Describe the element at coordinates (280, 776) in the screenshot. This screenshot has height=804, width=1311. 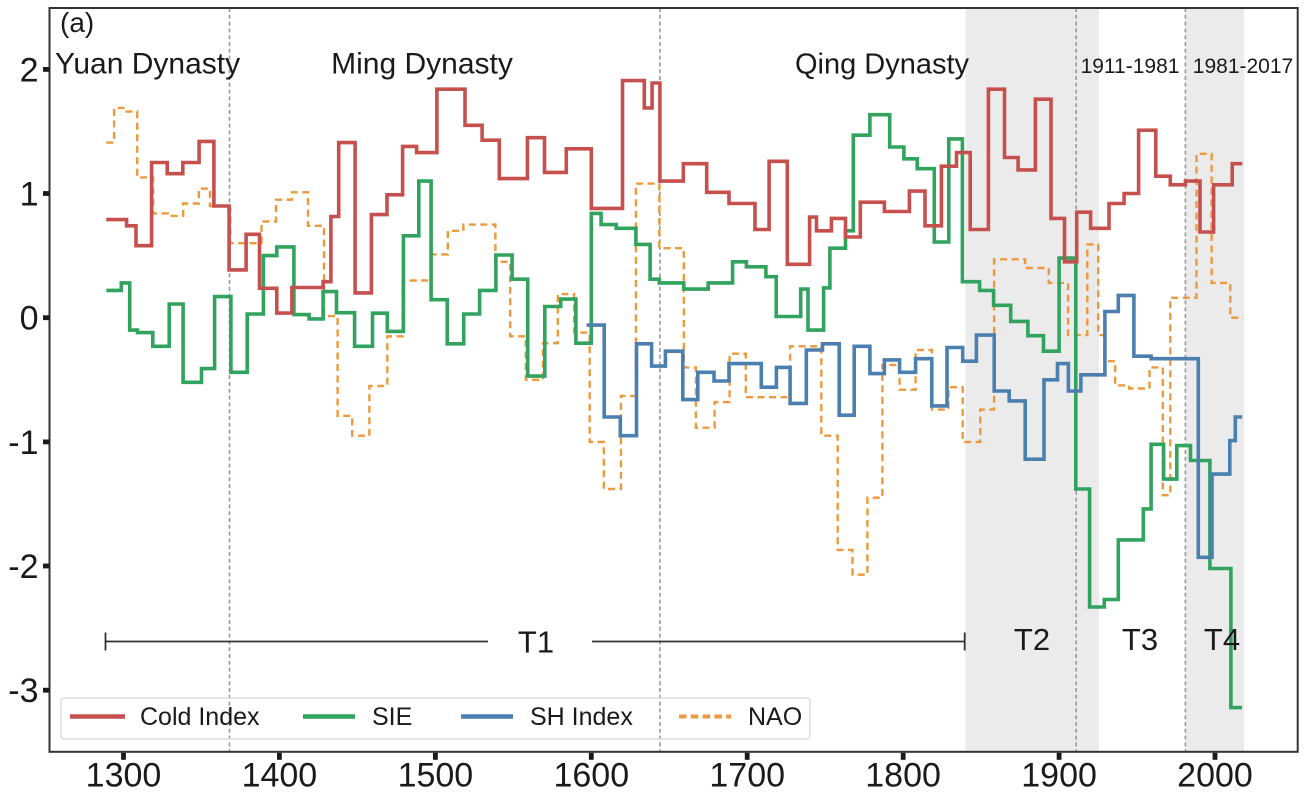
I see `svg-text: 1400` at that location.